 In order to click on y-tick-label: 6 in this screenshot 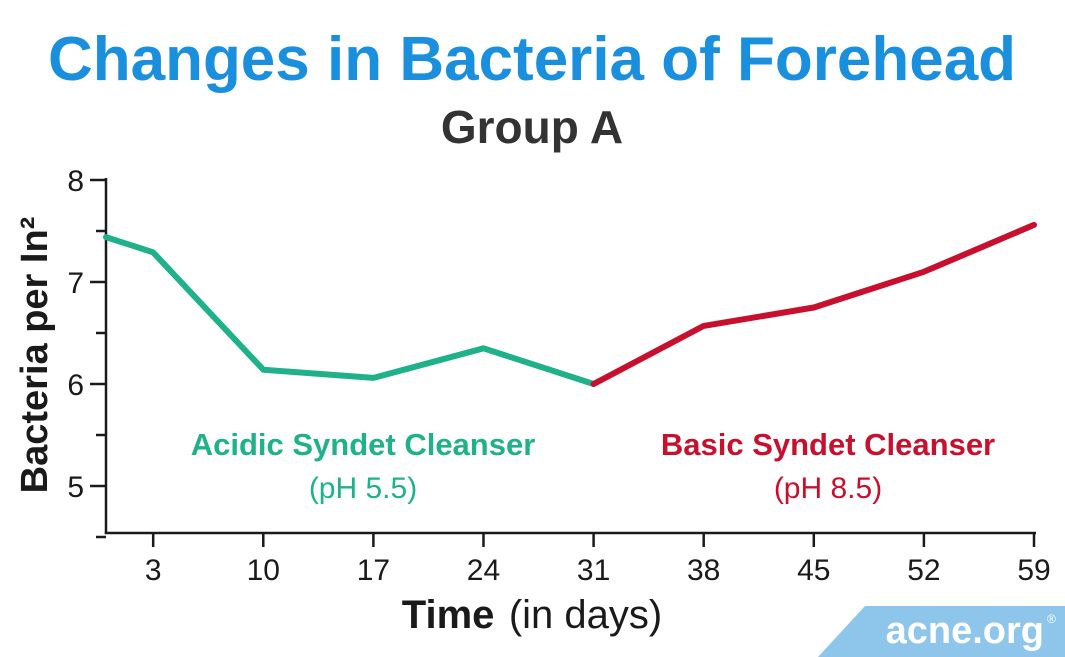, I will do `click(75, 385)`.